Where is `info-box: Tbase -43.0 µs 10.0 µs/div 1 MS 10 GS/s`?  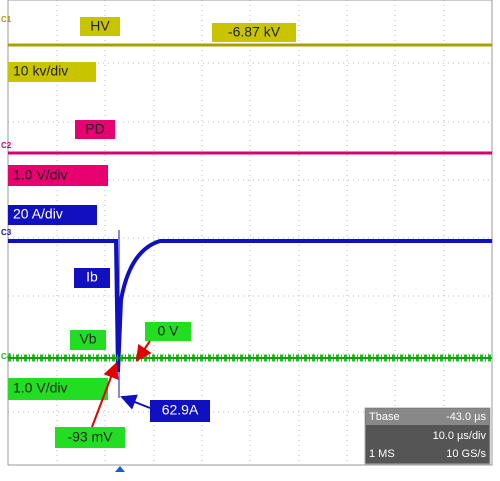 info-box: Tbase -43.0 µs 10.0 µs/div 1 MS 10 GS/s is located at coordinates (427, 436).